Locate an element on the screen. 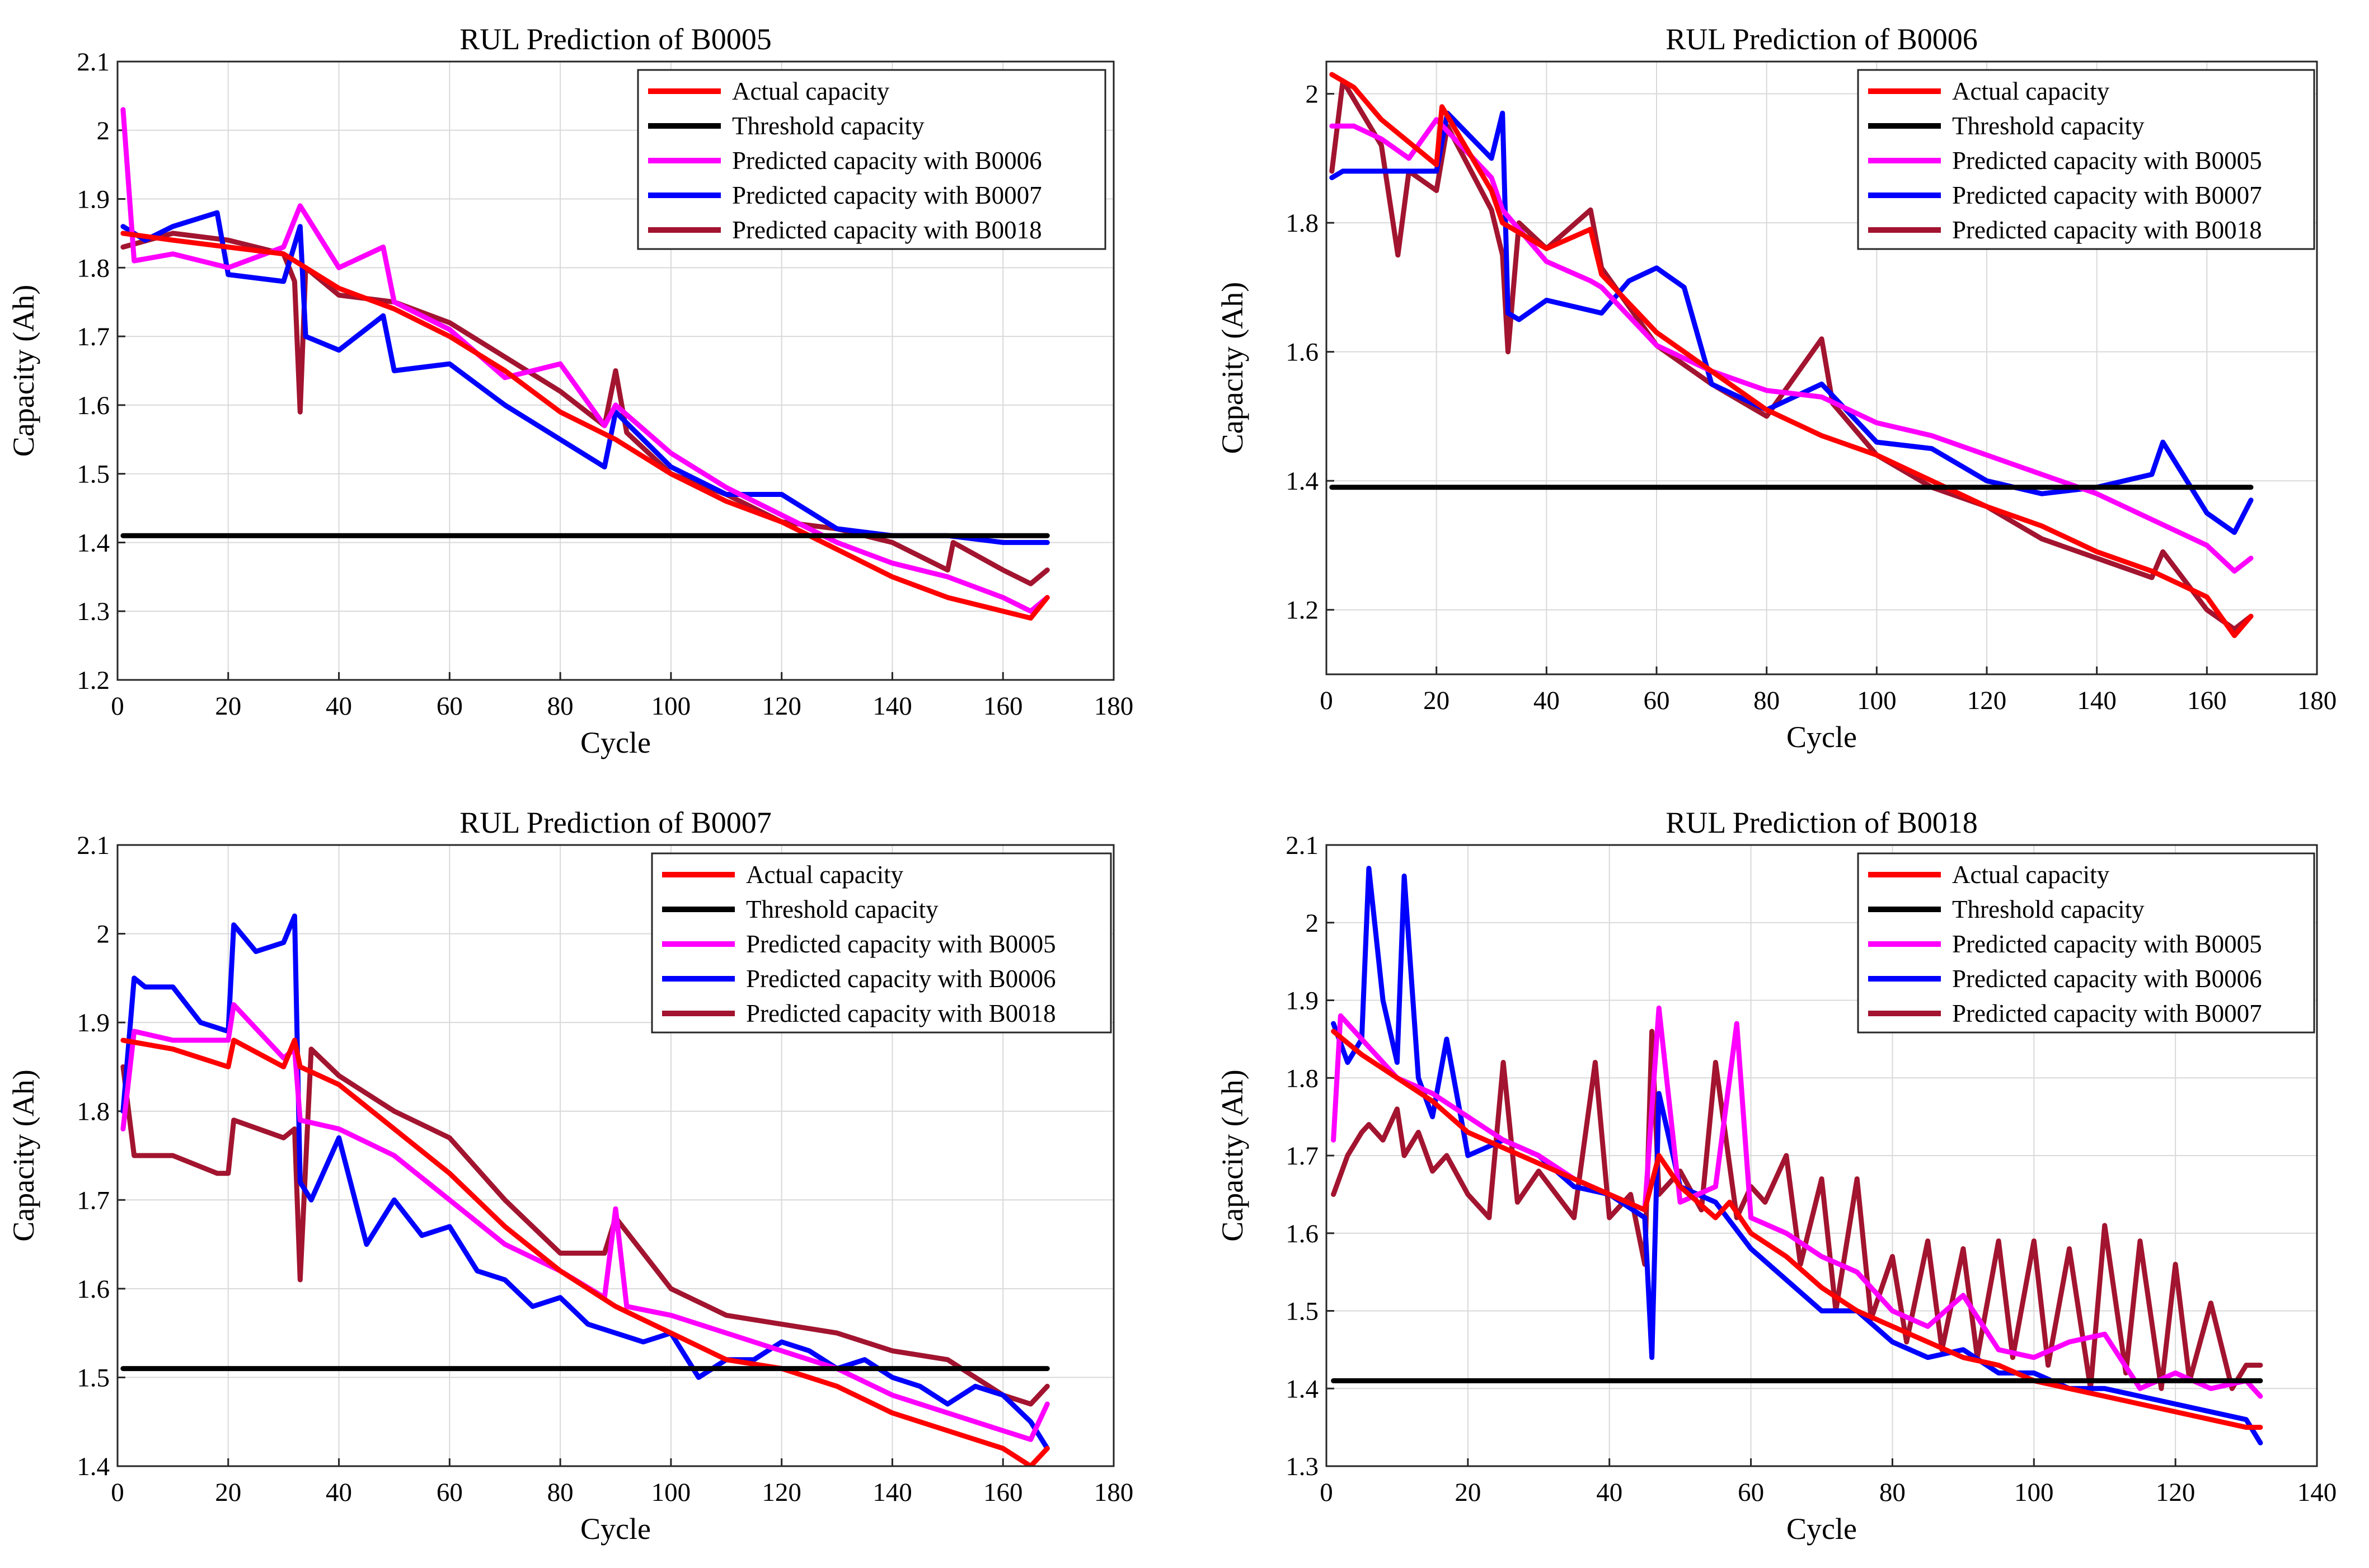 The width and height of the screenshot is (2369, 1568). y-tick-label: 1.3 is located at coordinates (93, 612).